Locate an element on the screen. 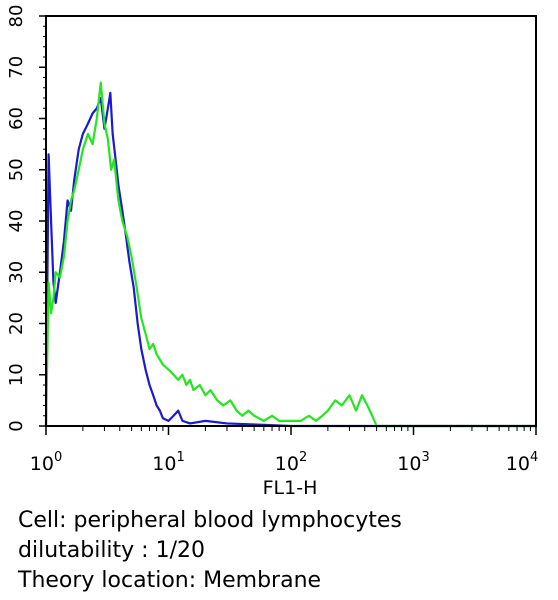  y-tick-label: 80 is located at coordinates (16, 16).